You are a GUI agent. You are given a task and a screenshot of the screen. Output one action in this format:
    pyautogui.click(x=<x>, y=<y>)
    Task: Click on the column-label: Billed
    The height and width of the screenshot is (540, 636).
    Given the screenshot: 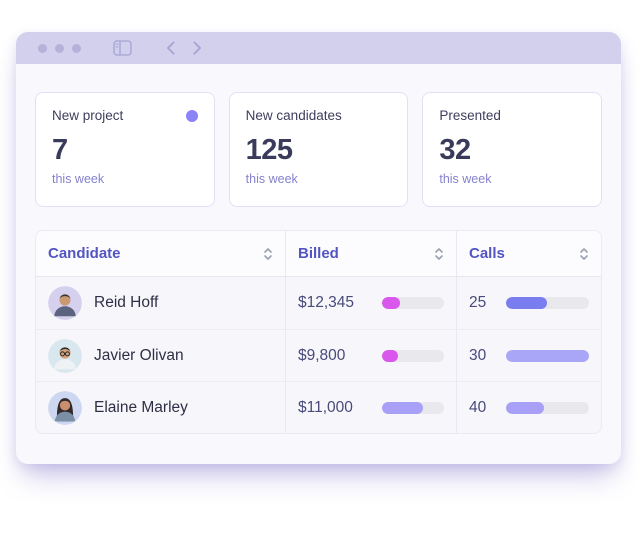 What is the action you would take?
    pyautogui.click(x=318, y=253)
    